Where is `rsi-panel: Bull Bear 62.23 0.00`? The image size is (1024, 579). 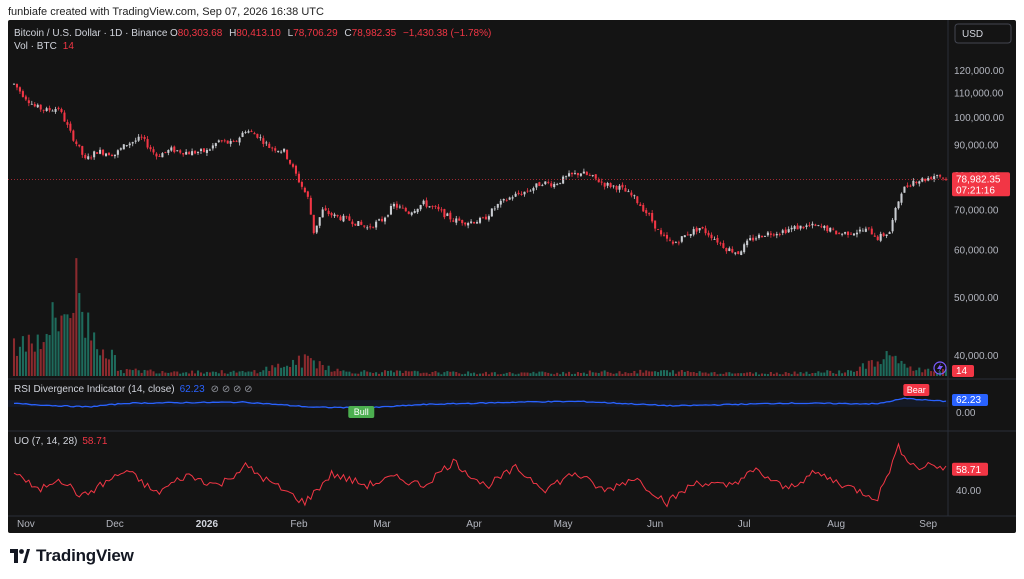 rsi-panel: Bull Bear 62.23 0.00 is located at coordinates (498, 401).